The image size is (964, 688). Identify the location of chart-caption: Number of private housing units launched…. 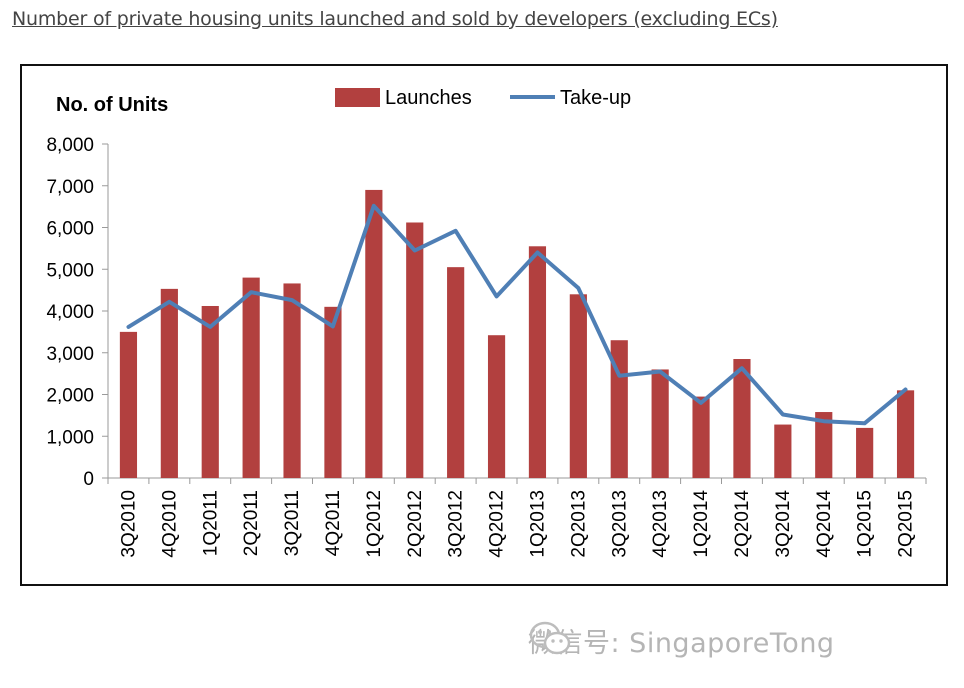
(395, 19).